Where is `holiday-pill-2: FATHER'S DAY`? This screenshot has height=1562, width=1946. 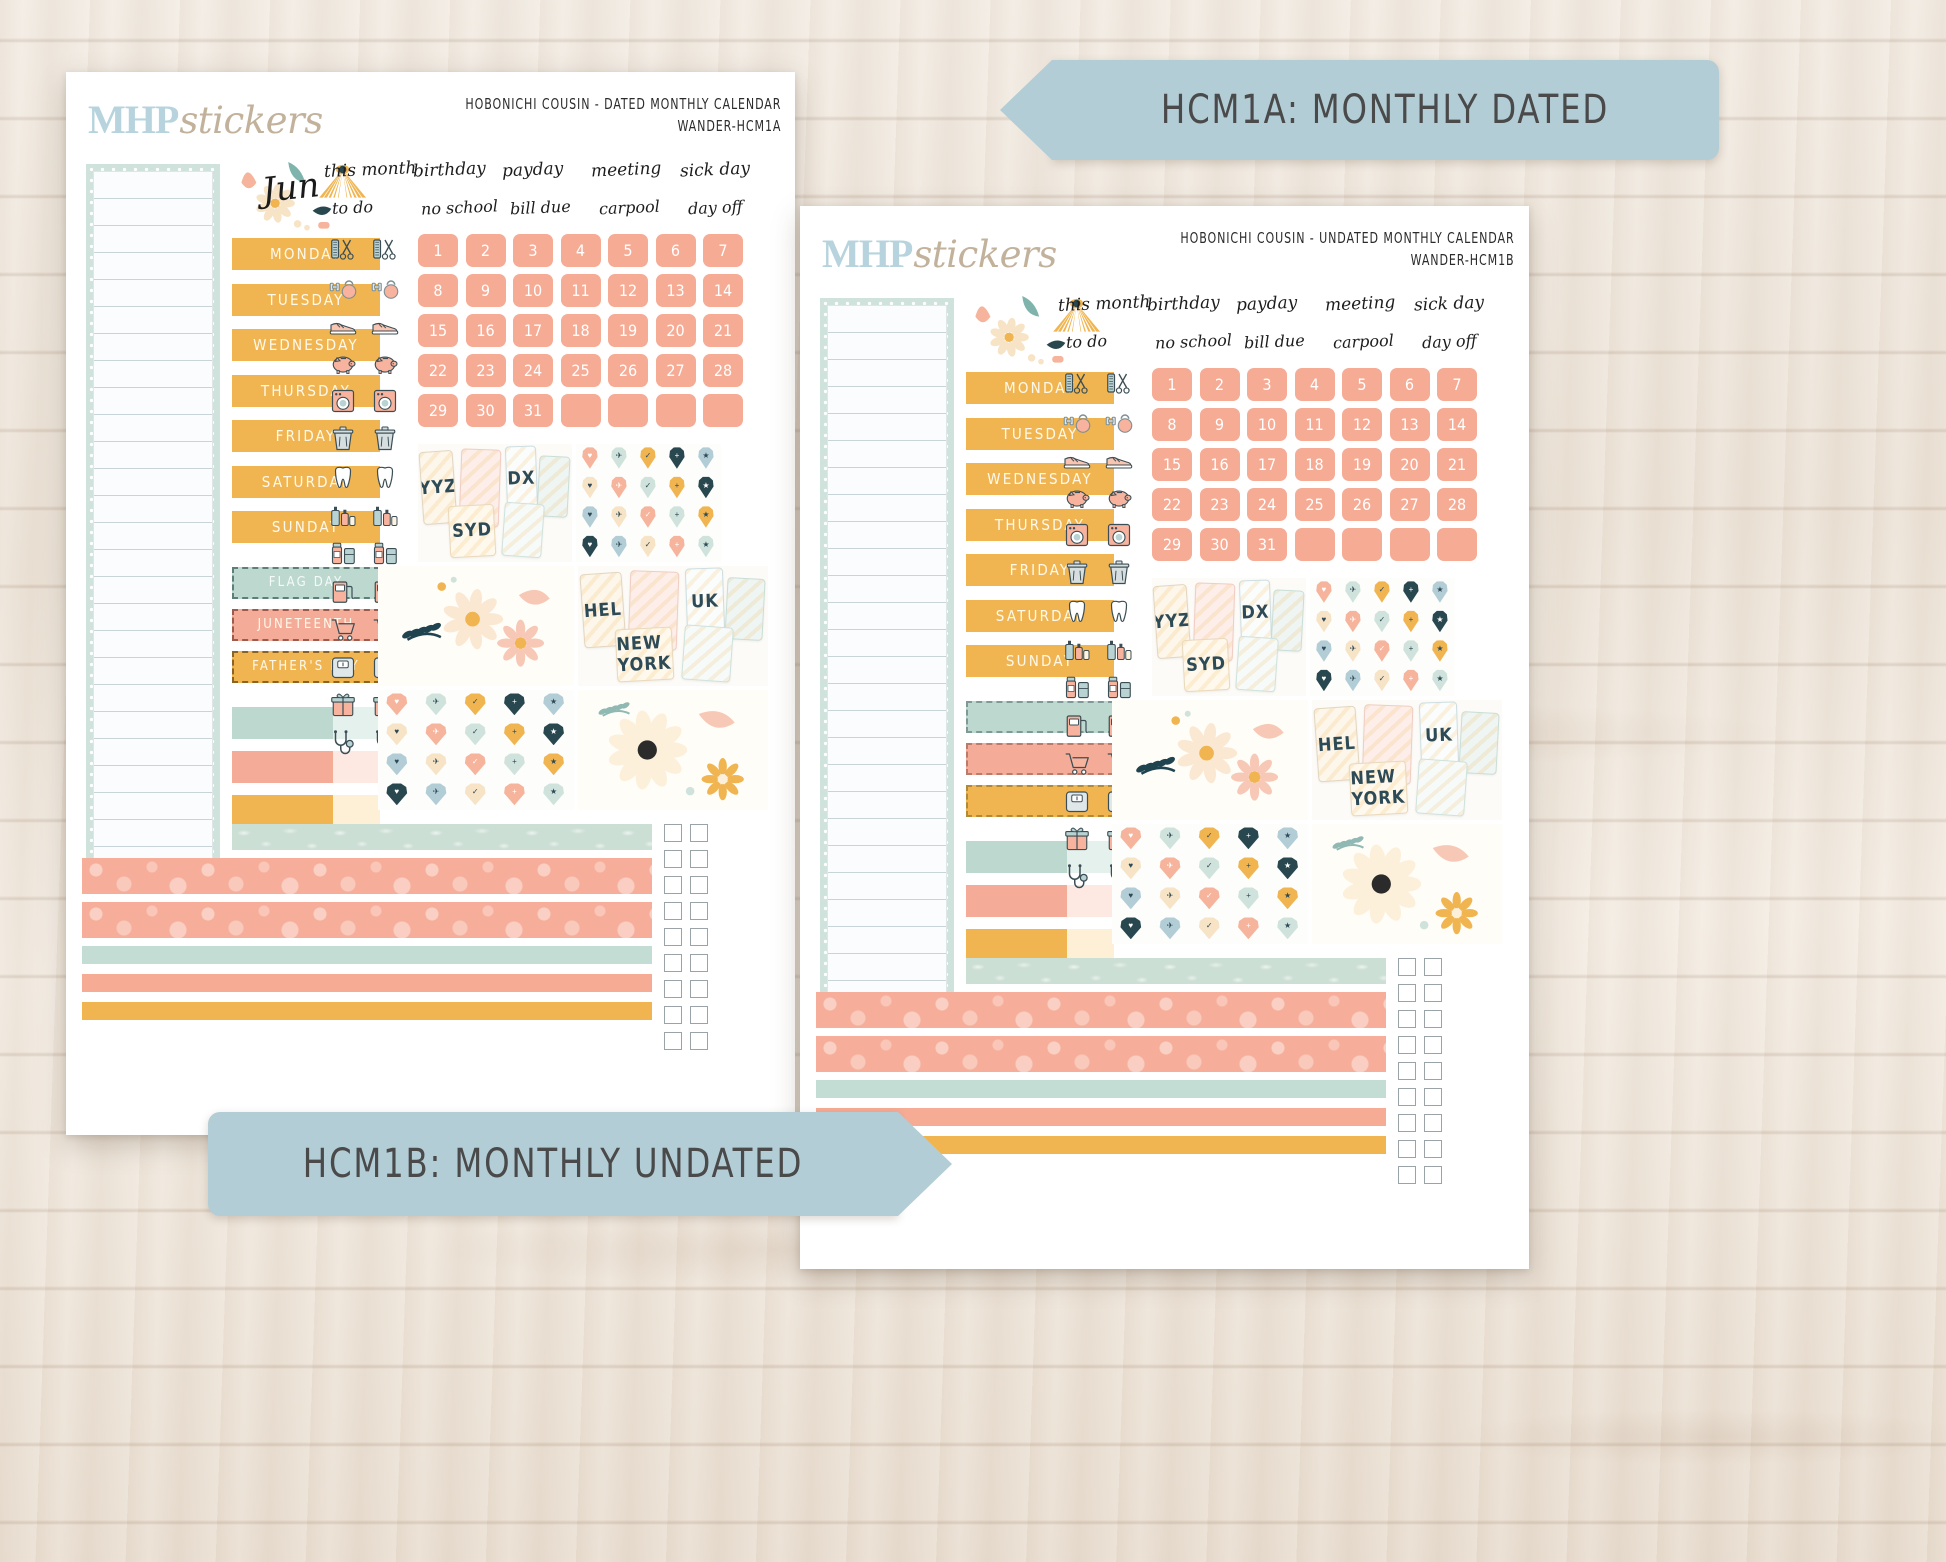
holiday-pill-2: FATHER'S DAY is located at coordinates (306, 666).